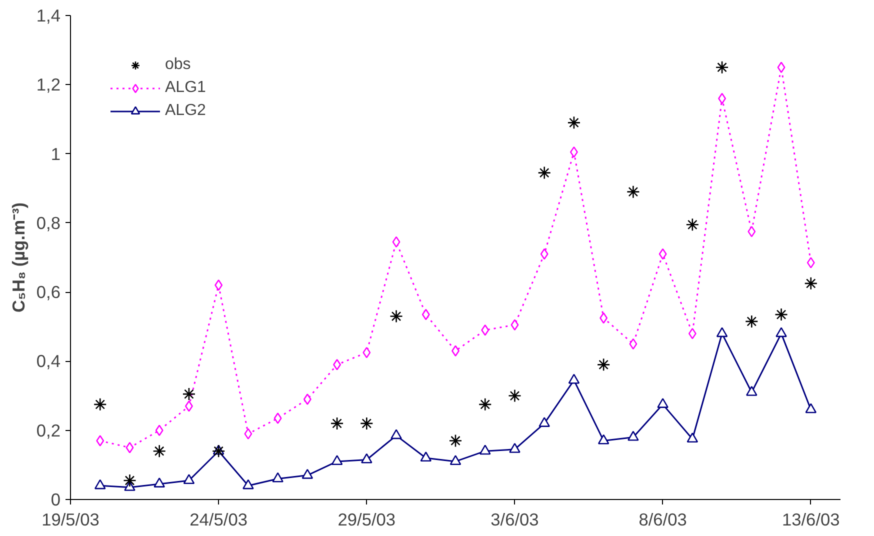 The width and height of the screenshot is (874, 536). What do you see at coordinates (811, 520) in the screenshot?
I see `x-tick-label: 13/6/03` at bounding box center [811, 520].